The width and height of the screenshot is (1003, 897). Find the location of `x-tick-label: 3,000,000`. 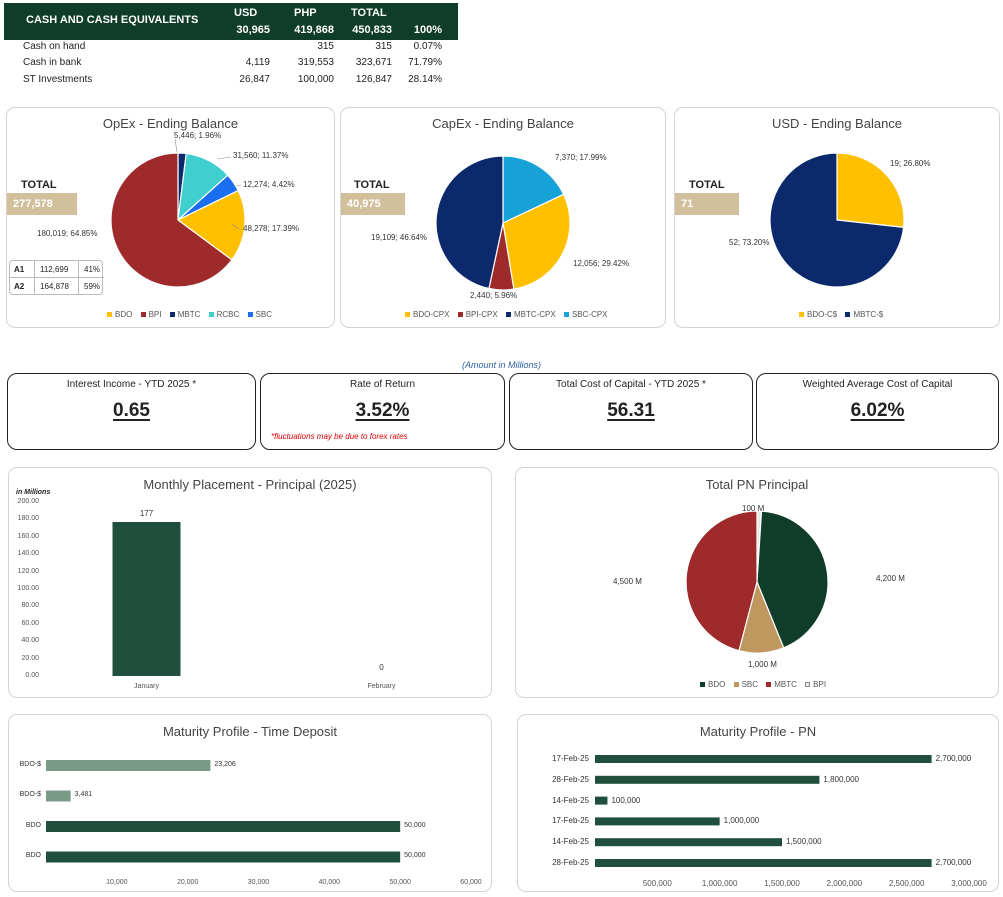

x-tick-label: 3,000,000 is located at coordinates (969, 883).